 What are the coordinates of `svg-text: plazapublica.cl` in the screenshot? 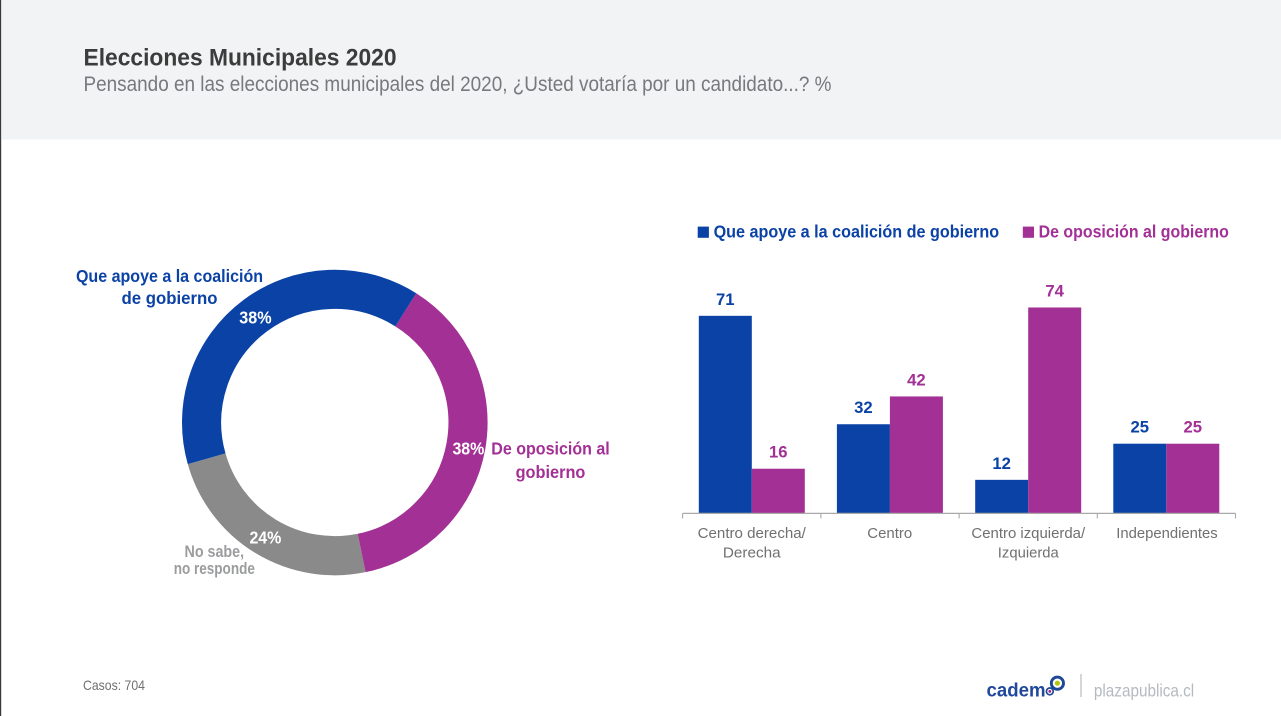 It's located at (1144, 691).